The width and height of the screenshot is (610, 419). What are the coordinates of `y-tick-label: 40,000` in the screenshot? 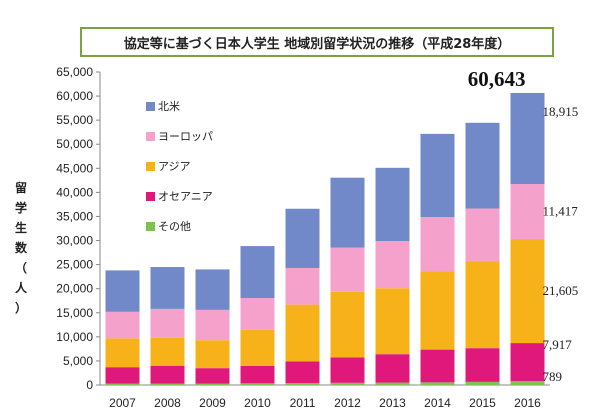 It's located at (74, 192).